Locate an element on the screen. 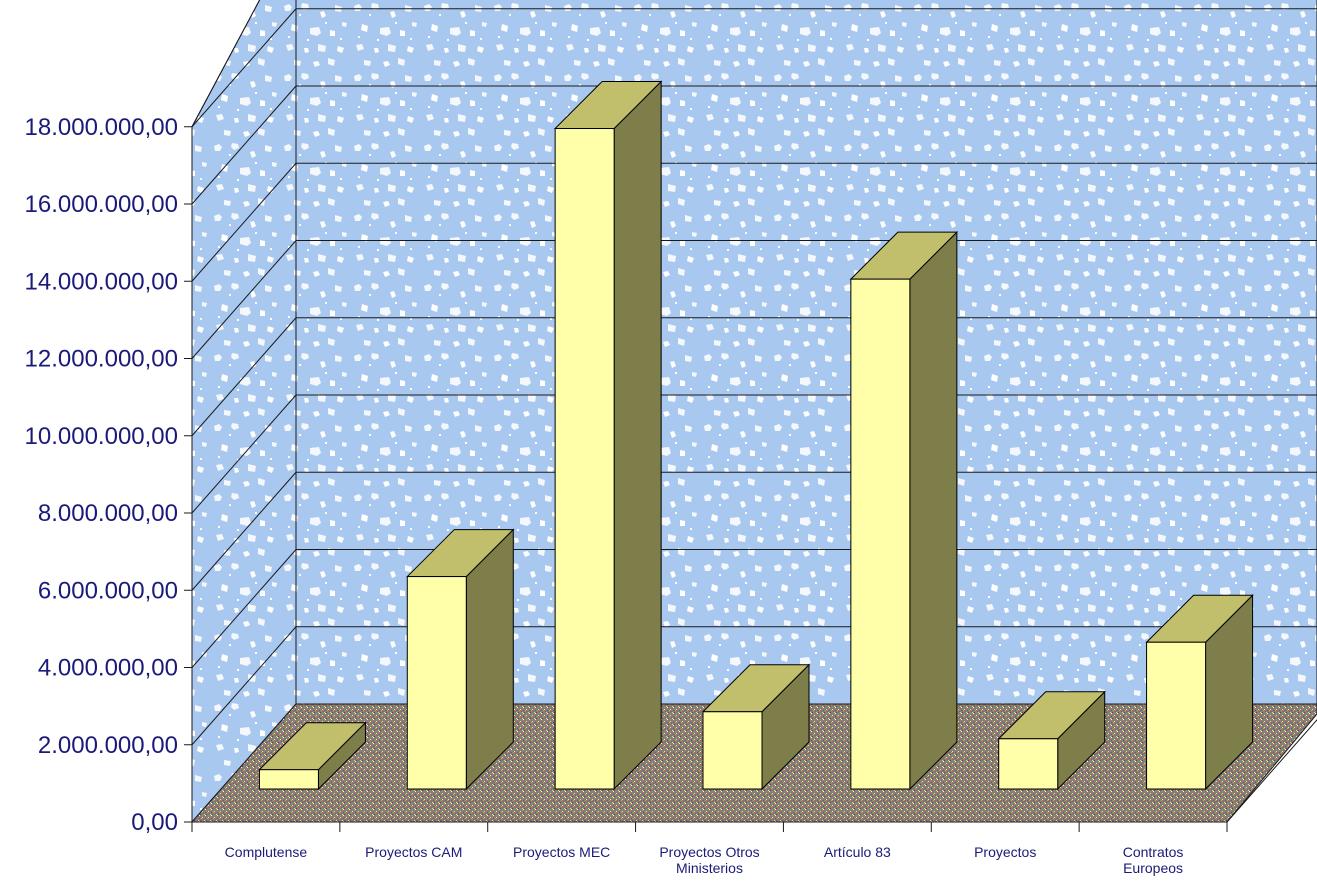  x-tick-label: Proyectos is located at coordinates (1005, 852).